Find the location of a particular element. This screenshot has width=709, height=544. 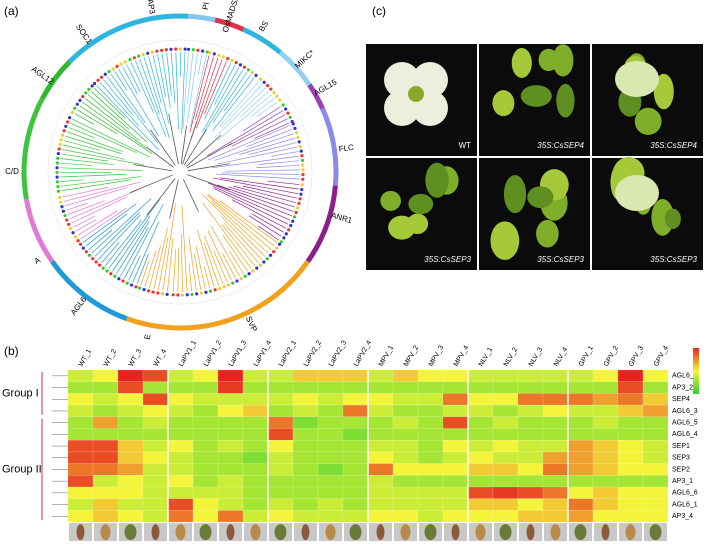

panel-label: (b) is located at coordinates (11, 351).